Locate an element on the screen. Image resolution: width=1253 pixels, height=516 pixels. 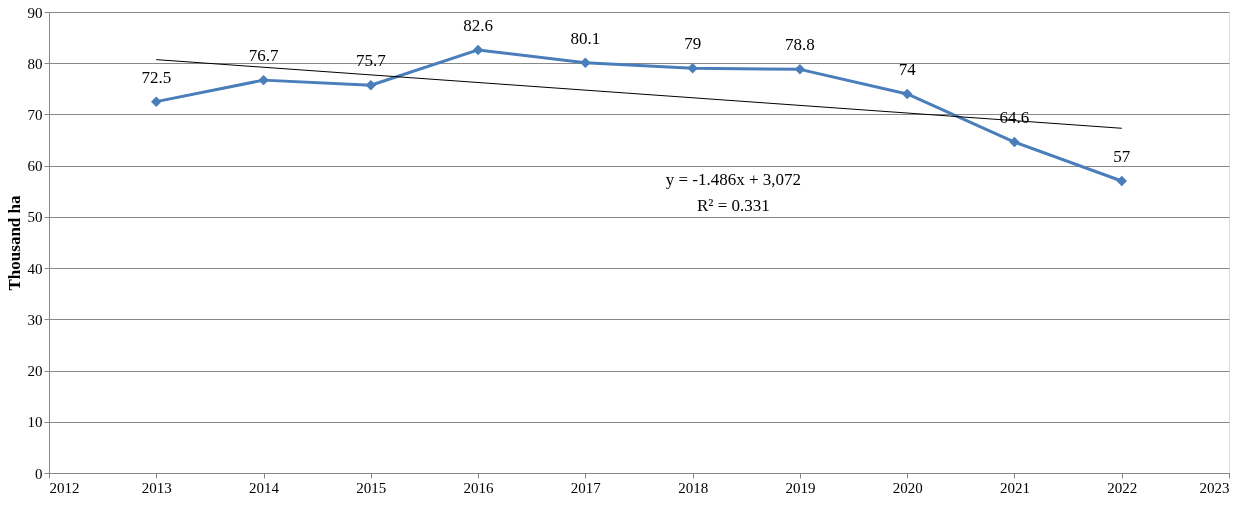
y-tick-label: 50 is located at coordinates (35, 217).